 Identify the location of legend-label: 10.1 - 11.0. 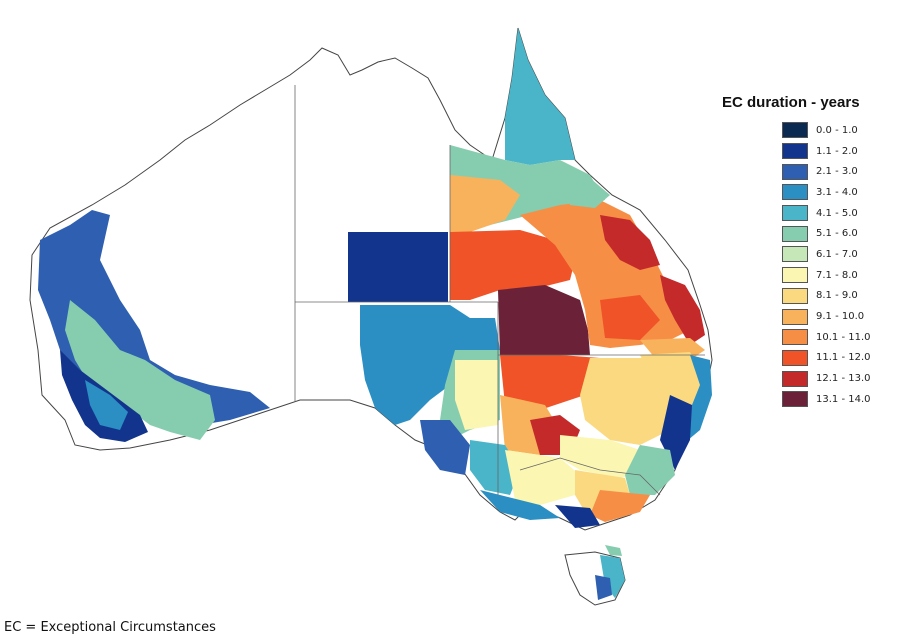
(843, 337).